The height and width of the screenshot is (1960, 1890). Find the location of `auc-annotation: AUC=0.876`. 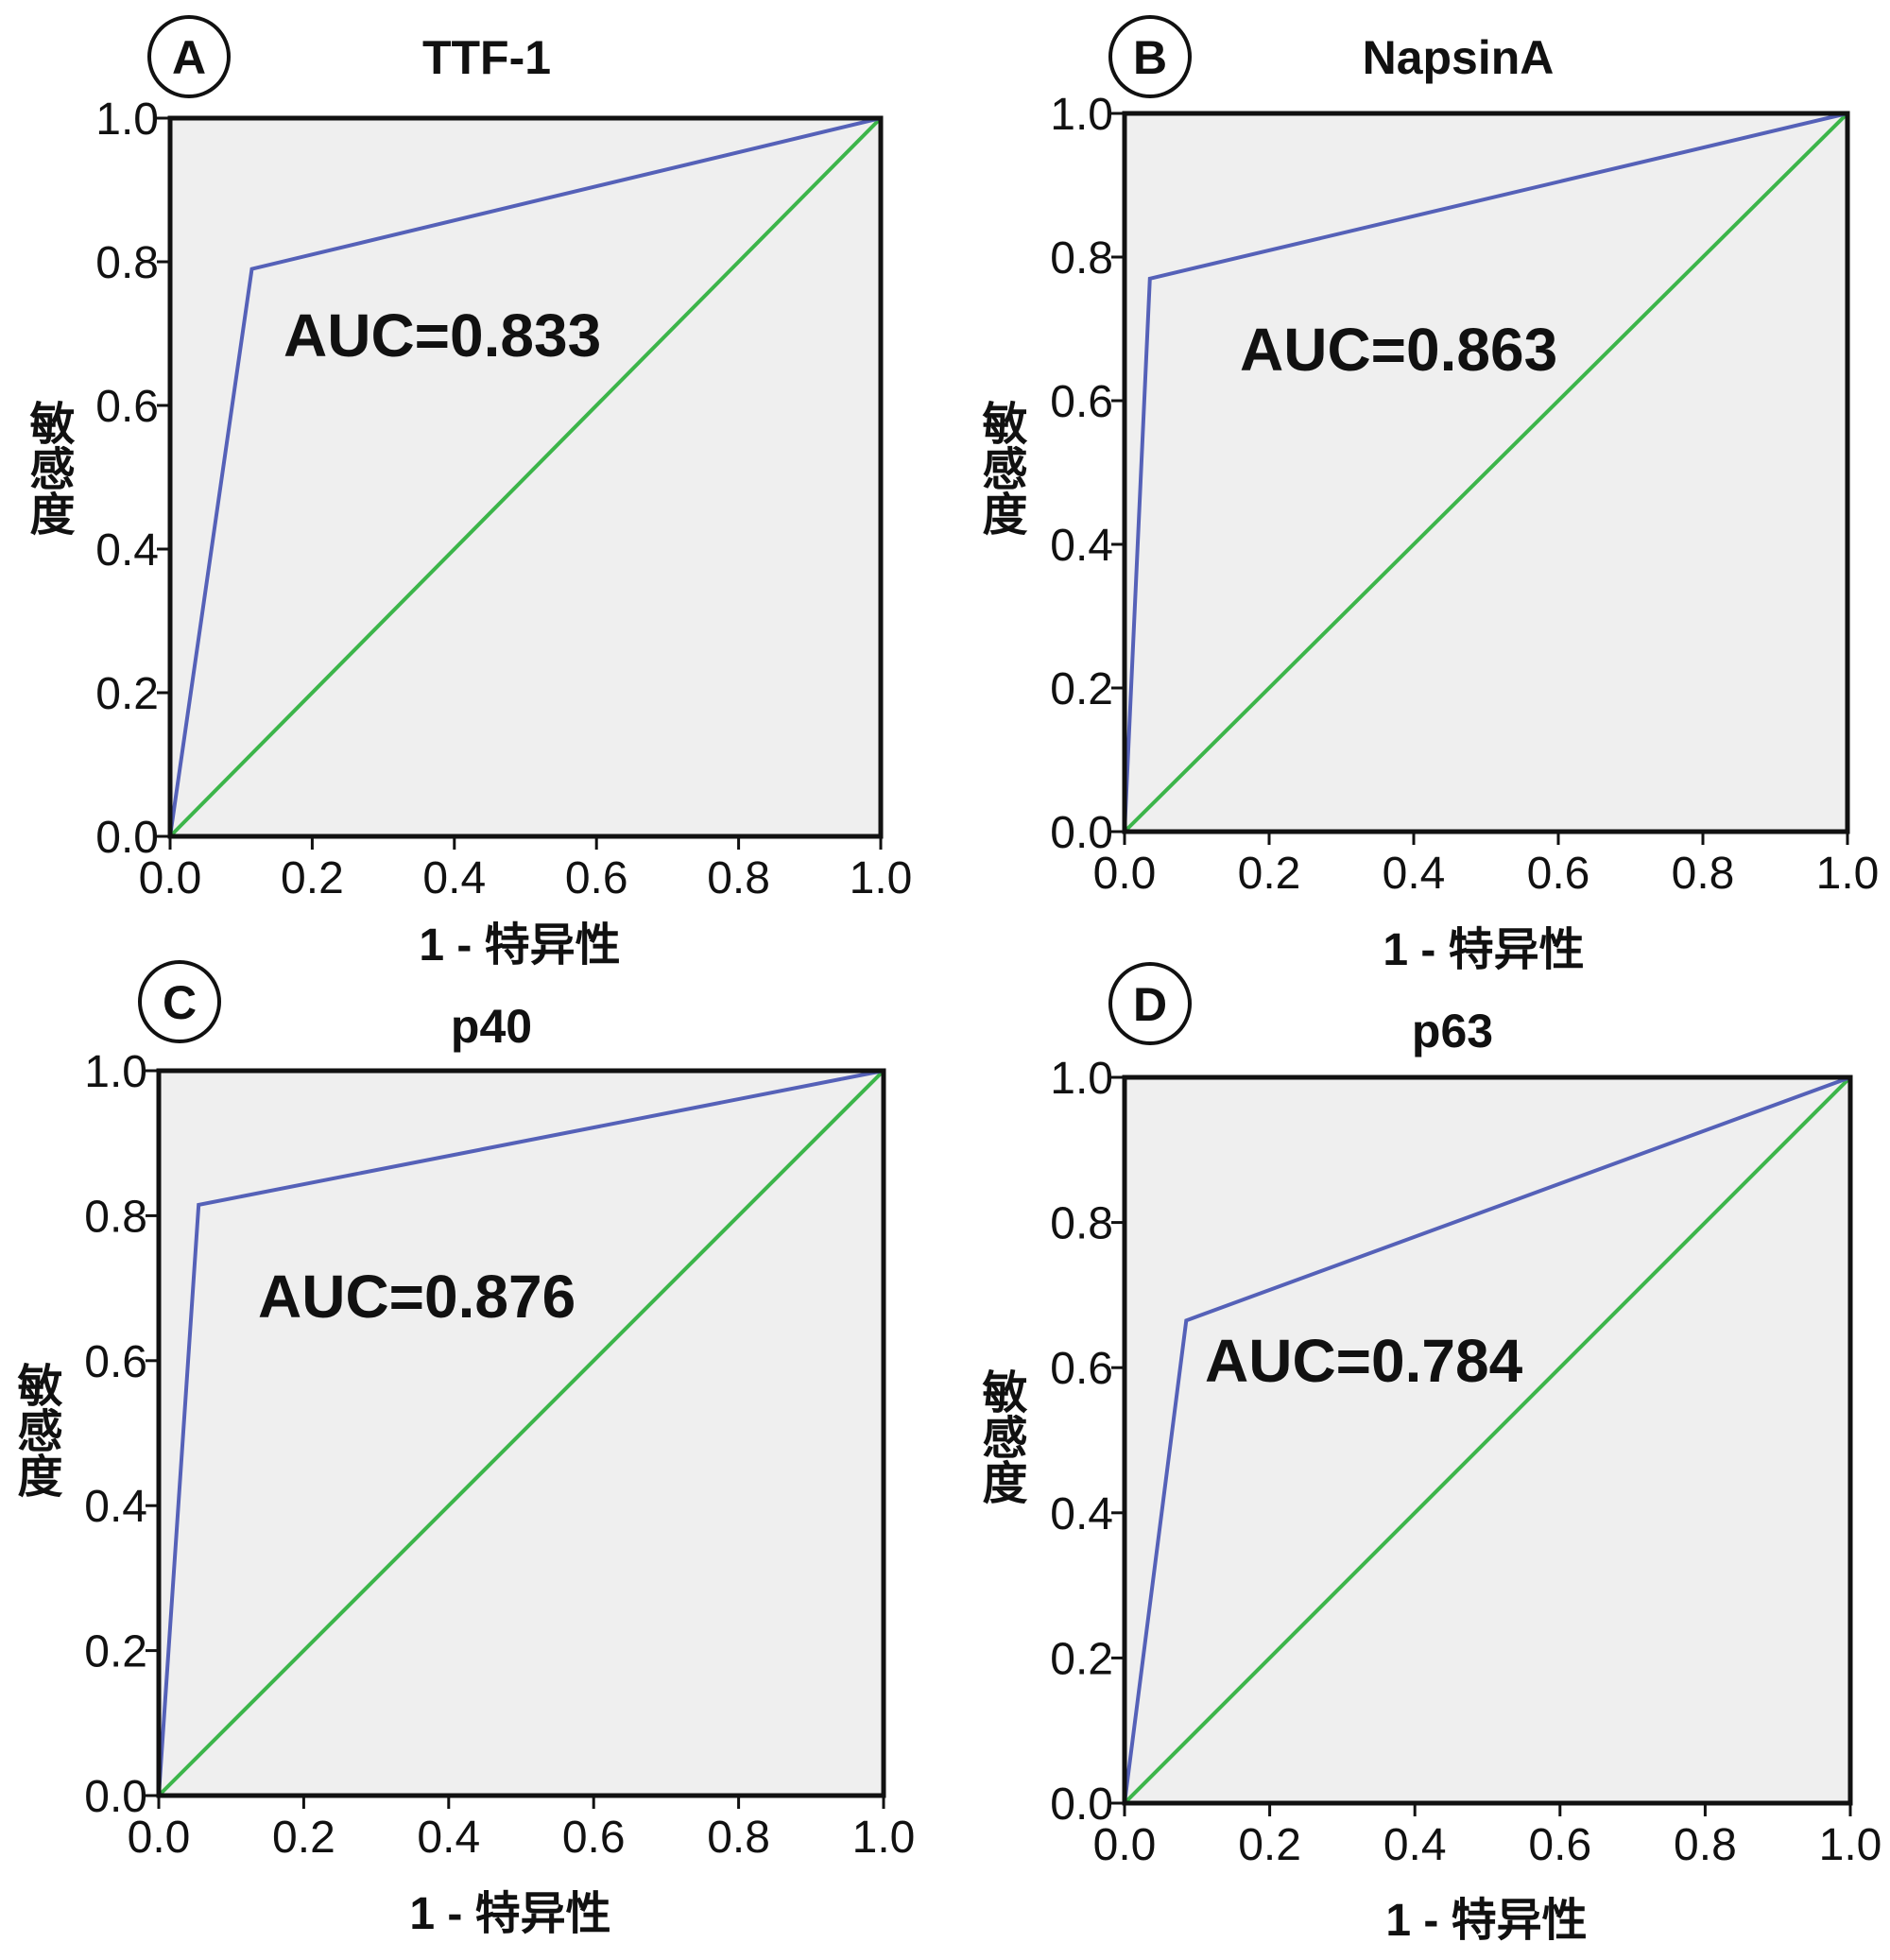

auc-annotation: AUC=0.876 is located at coordinates (417, 1297).